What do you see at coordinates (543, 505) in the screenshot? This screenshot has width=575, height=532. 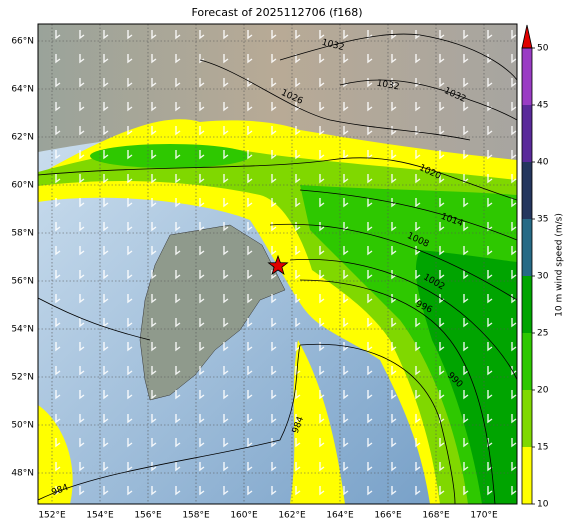 I see `colorbar-tick-label: 10` at bounding box center [543, 505].